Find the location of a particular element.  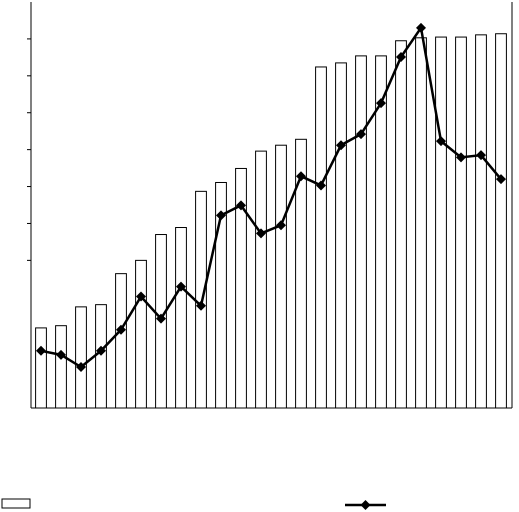

legend is located at coordinates (193, 504).